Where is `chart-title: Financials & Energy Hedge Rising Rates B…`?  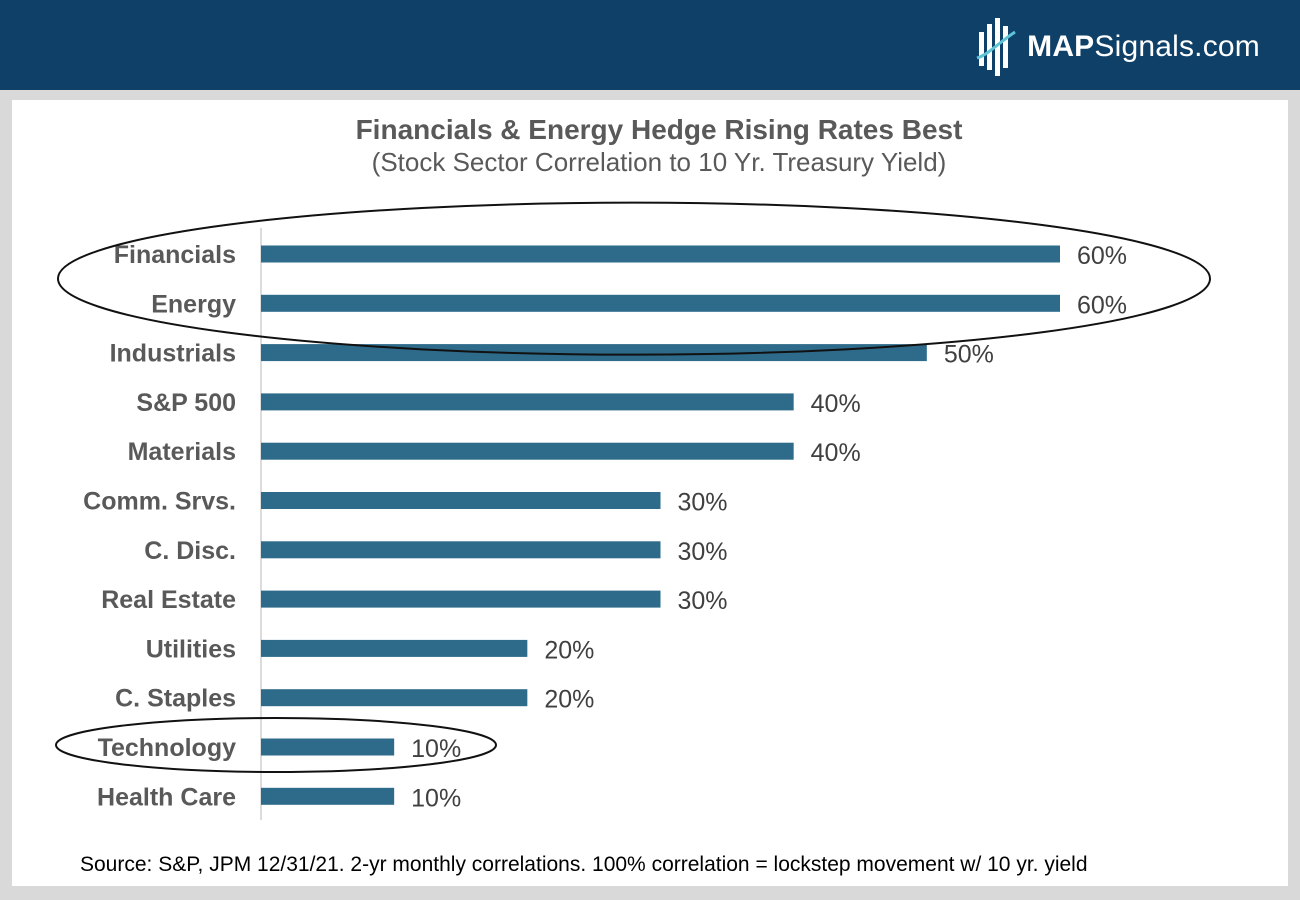
chart-title: Financials & Energy Hedge Rising Rates B… is located at coordinates (659, 129).